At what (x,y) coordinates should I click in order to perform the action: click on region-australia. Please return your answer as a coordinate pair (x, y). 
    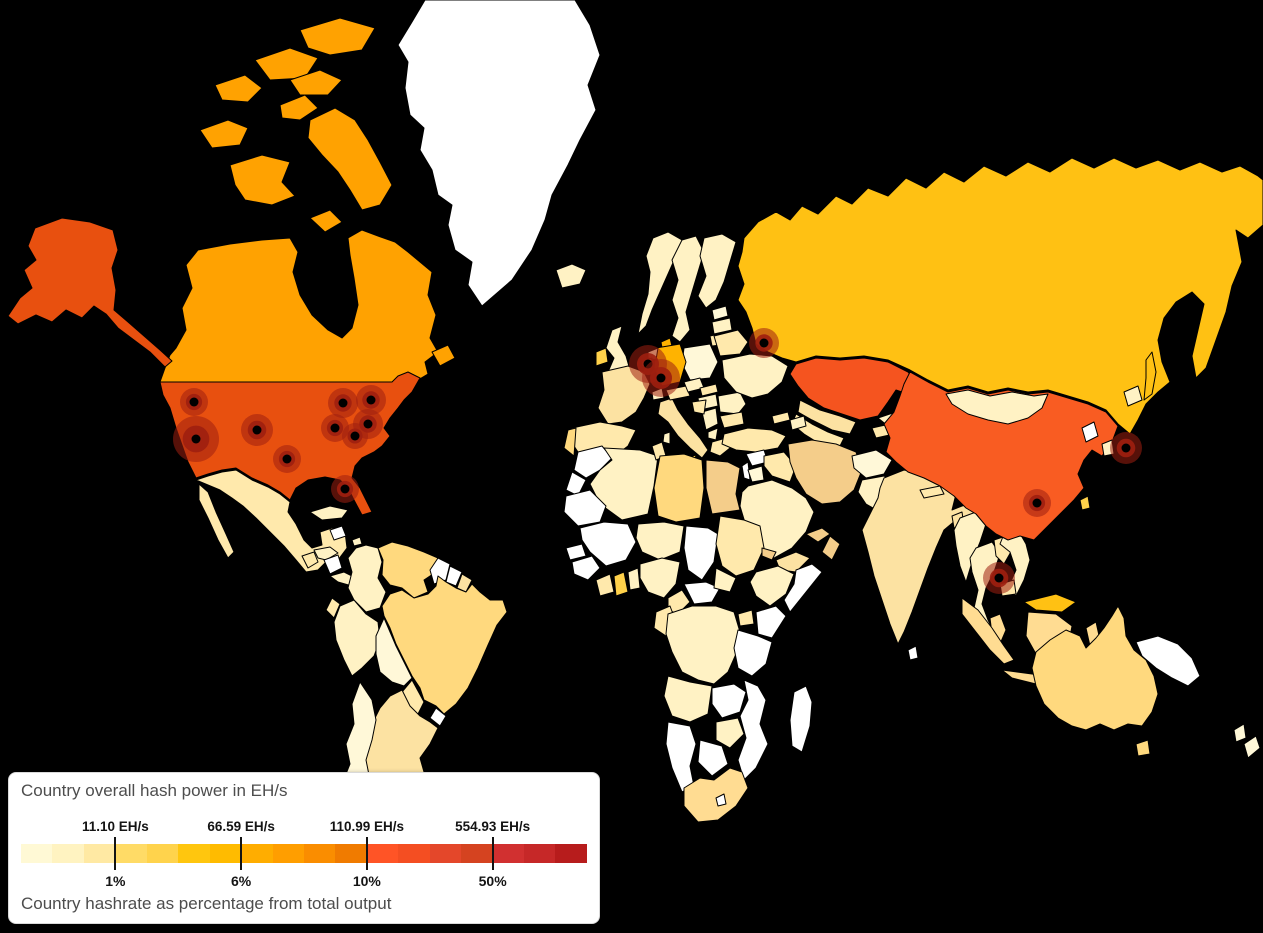
    Looking at the image, I should click on (1095, 668).